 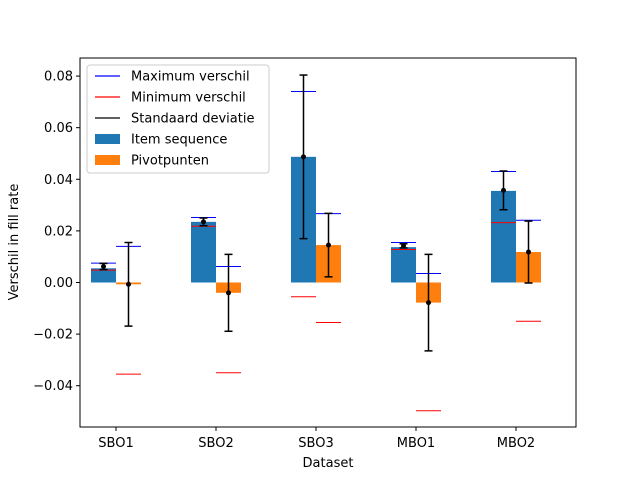 What do you see at coordinates (428, 303) in the screenshot?
I see `mean-point-pivotpunten-MBO1` at bounding box center [428, 303].